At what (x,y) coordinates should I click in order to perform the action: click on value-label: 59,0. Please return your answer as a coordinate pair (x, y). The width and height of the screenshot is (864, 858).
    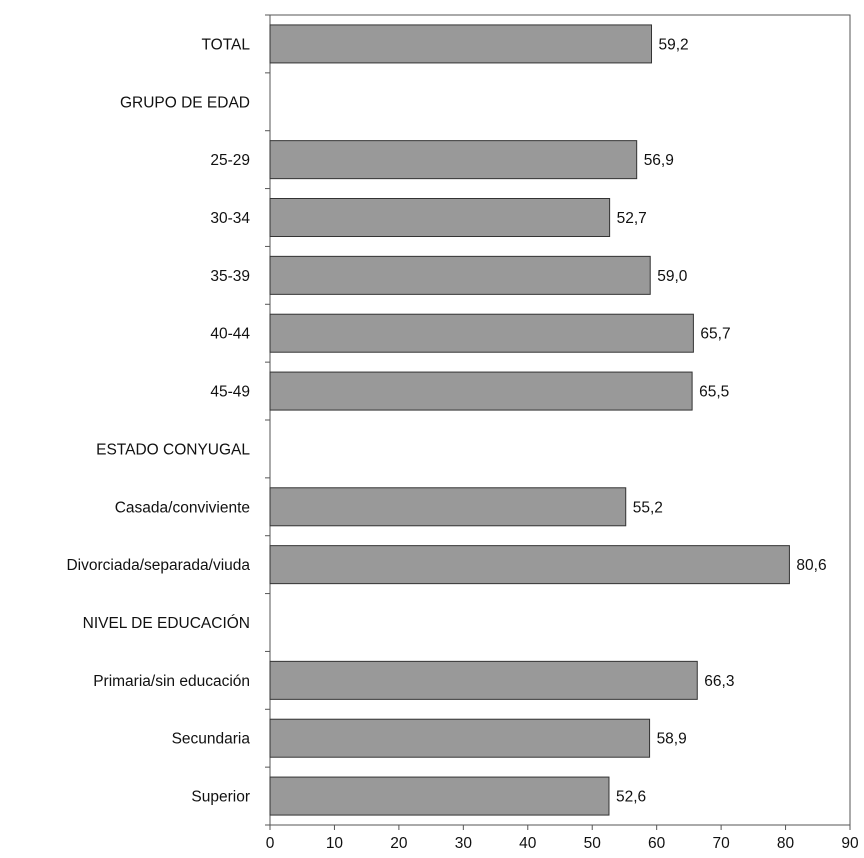
    Looking at the image, I should click on (672, 276).